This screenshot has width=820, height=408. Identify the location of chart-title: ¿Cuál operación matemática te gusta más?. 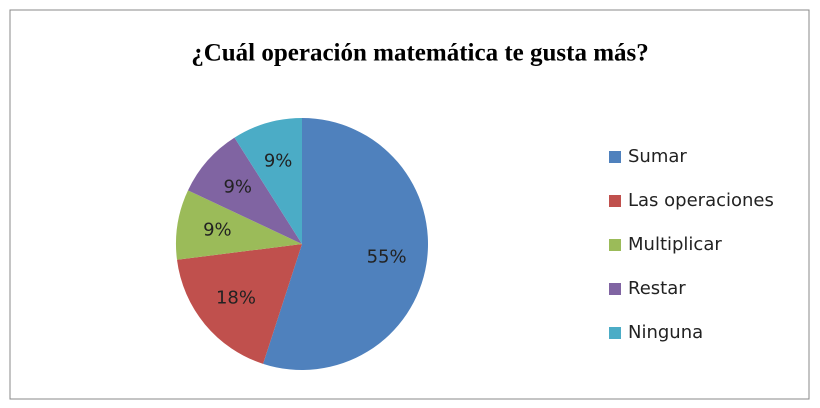
(420, 53).